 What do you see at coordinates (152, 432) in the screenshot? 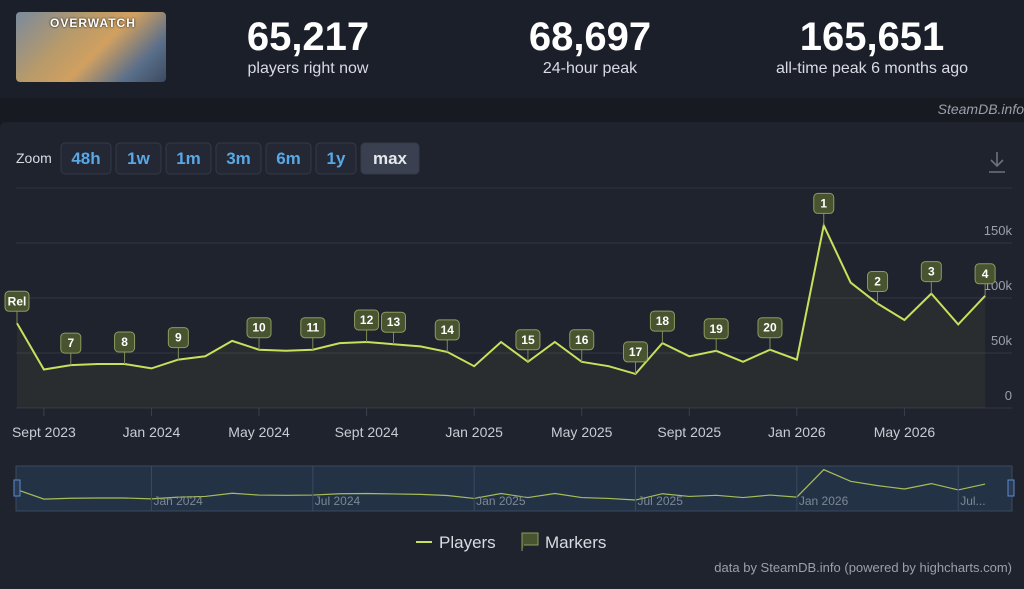
I see `x-tick-label: Jan 2024` at bounding box center [152, 432].